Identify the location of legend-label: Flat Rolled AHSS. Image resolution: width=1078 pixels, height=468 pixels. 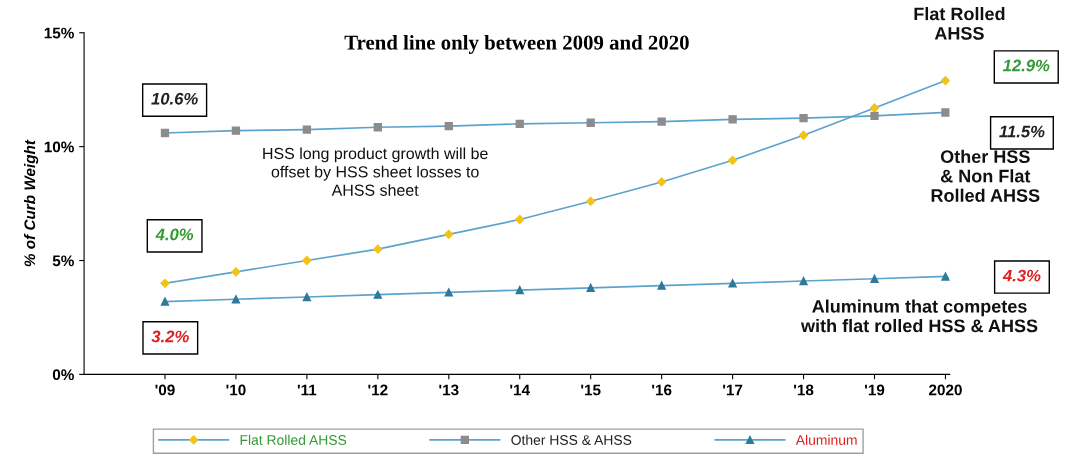
(293, 439).